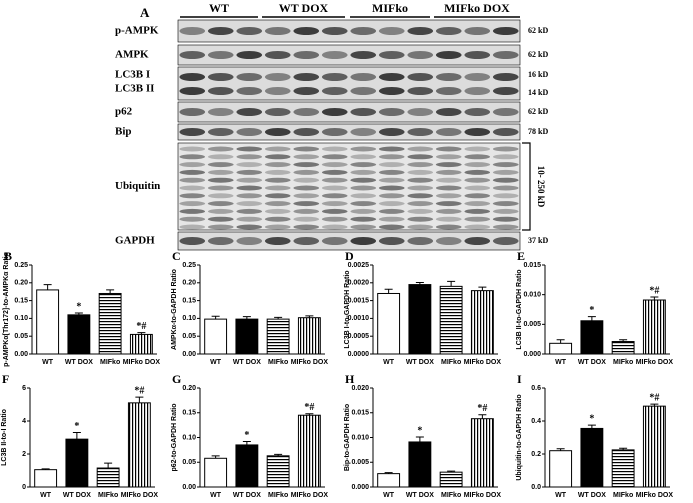 This screenshot has height=503, width=693. Describe the element at coordinates (135, 241) in the screenshot. I see `row-label: GAPDH` at that location.